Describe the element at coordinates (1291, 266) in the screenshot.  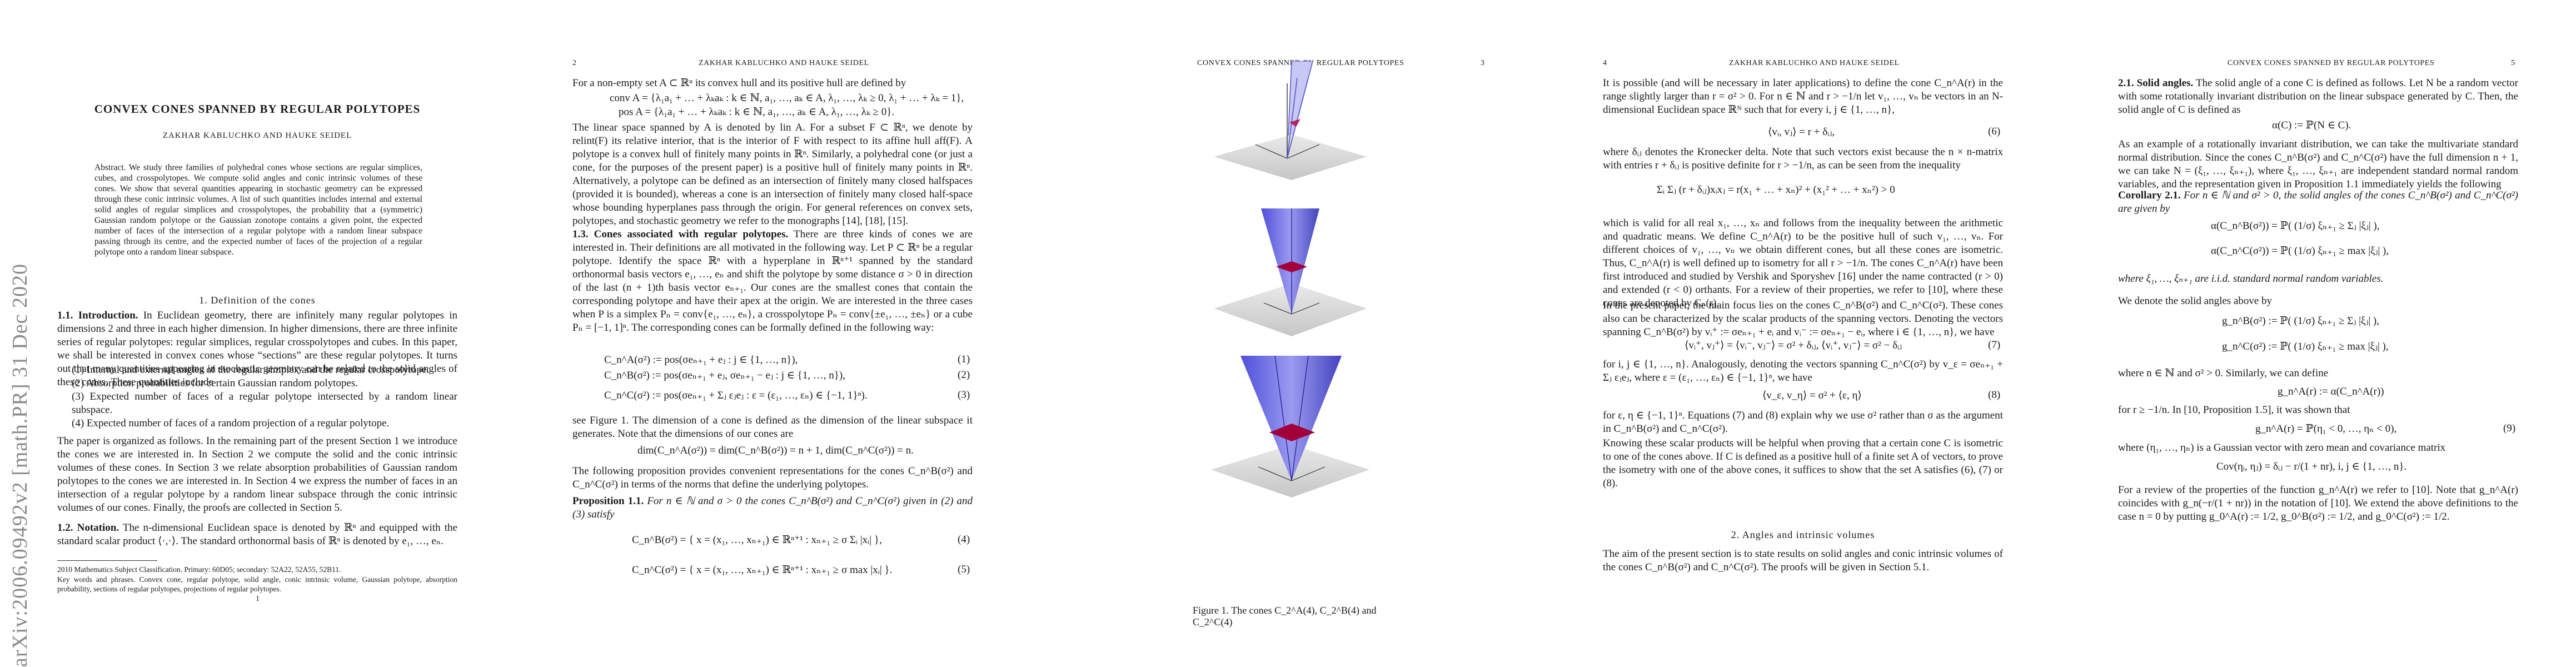
I see `section-crosspolytope` at that location.